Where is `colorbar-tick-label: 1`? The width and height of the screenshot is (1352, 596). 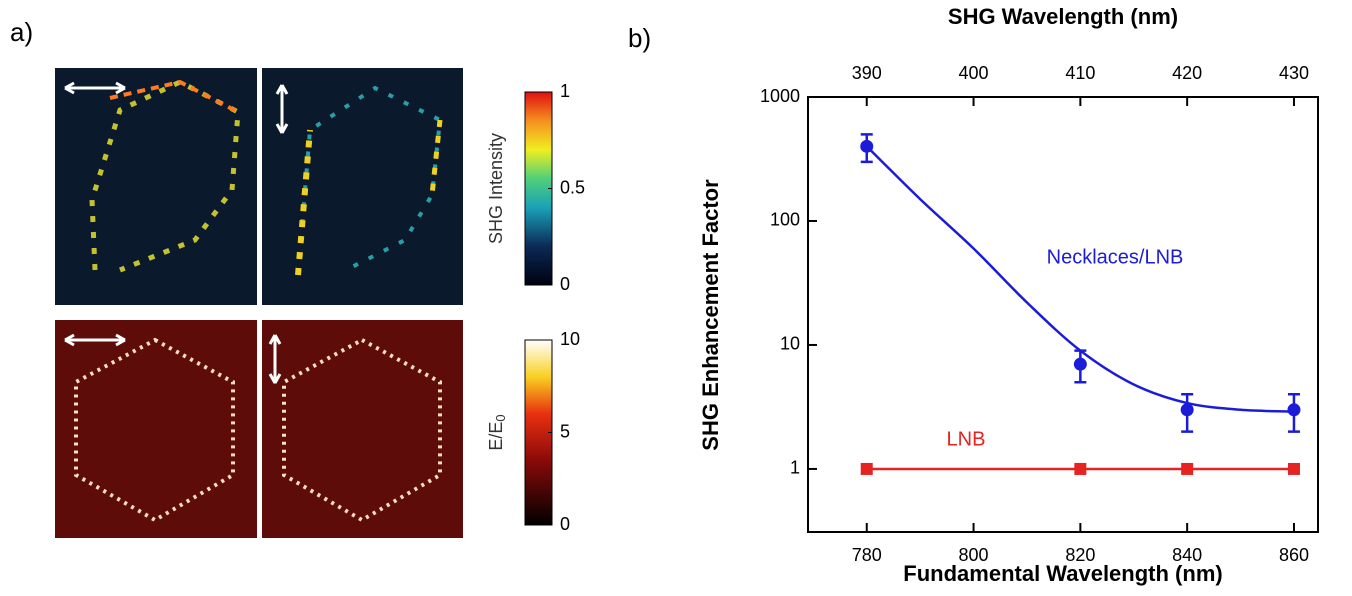
colorbar-tick-label: 1 is located at coordinates (565, 91).